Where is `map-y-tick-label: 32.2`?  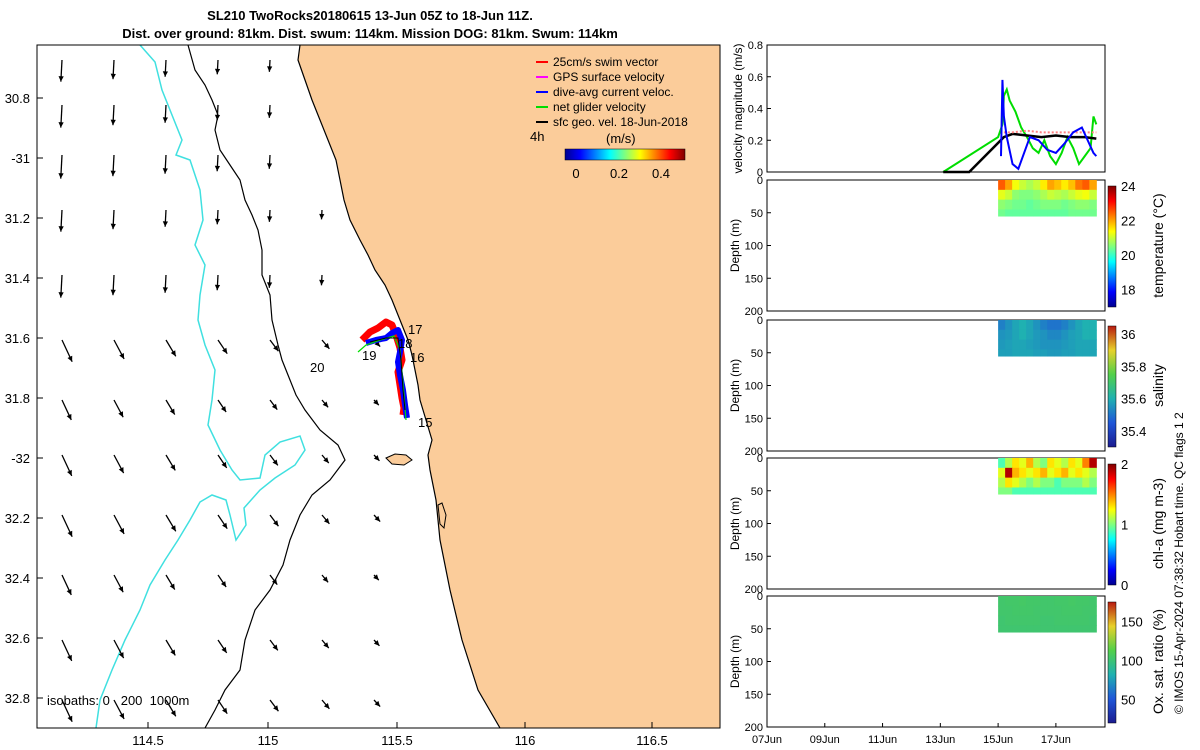
map-y-tick-label: 32.2 is located at coordinates (17, 518).